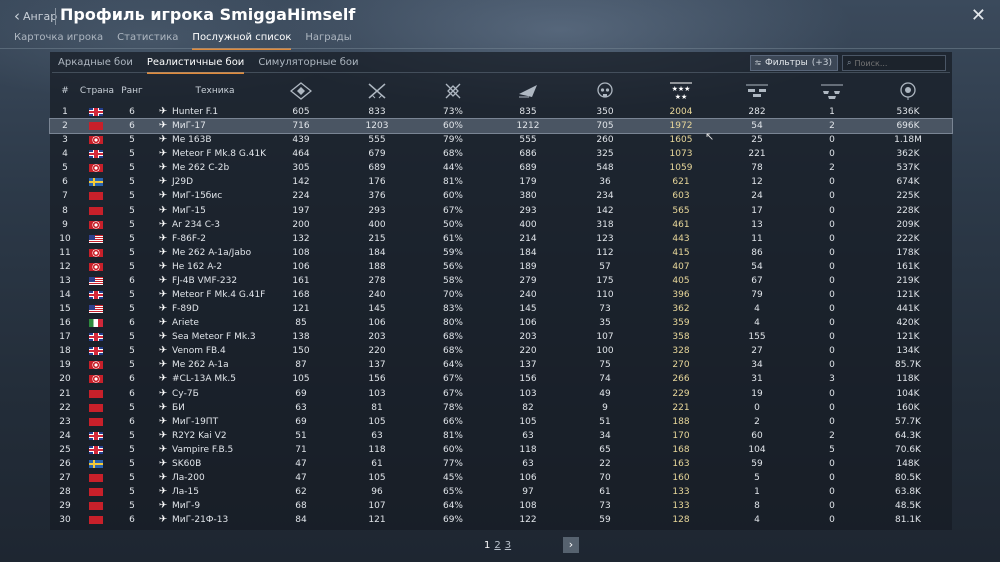 The image size is (1000, 562). Describe the element at coordinates (501, 408) in the screenshot. I see `table-row: 22 5 ✈ БИ 63 81 78% 82 9 221 0 0 160K` at that location.